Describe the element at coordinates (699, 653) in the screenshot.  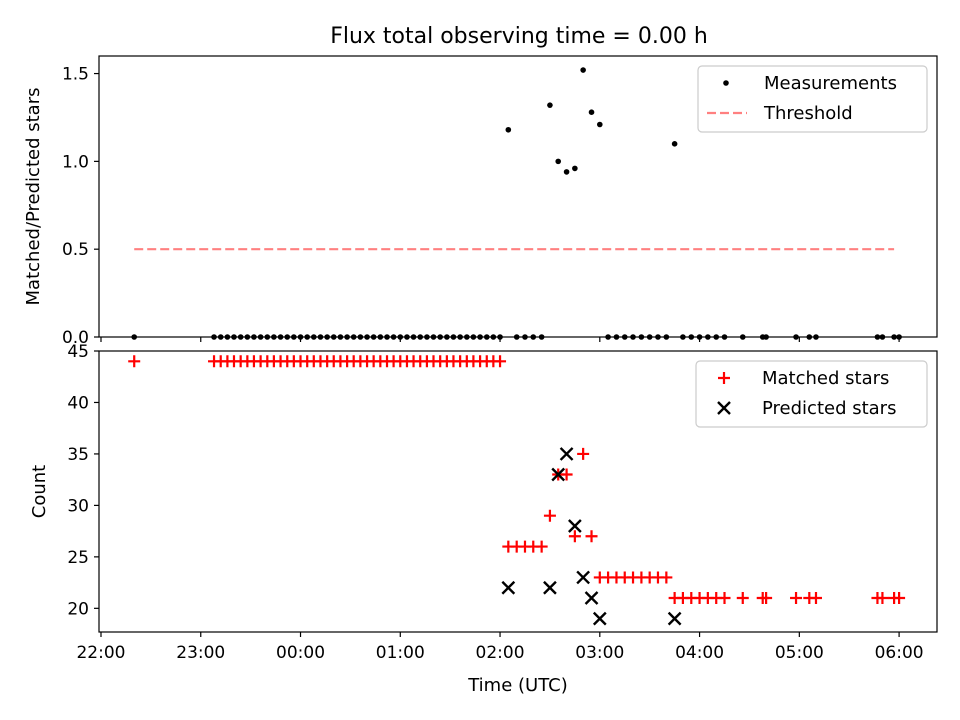
I see `count-panel-xtick-label: 04:00` at that location.